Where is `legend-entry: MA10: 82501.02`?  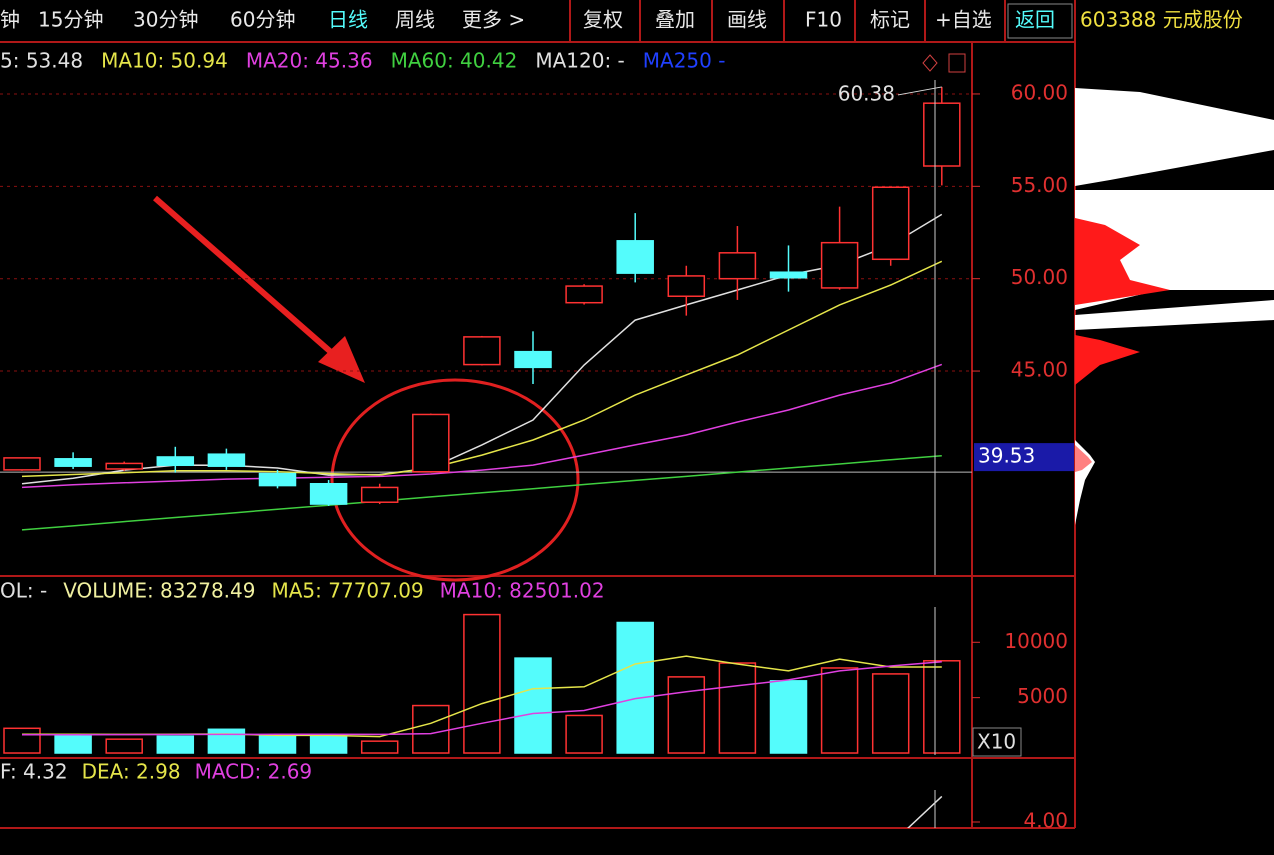 legend-entry: MA10: 82501.02 is located at coordinates (522, 591).